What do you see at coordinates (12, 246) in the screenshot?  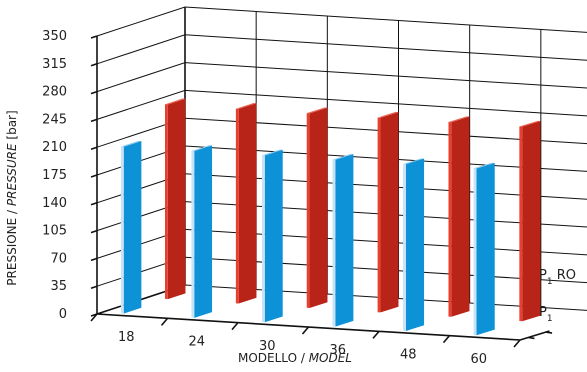 I see `y-axis-label-main: PRESSIONE /` at bounding box center [12, 246].